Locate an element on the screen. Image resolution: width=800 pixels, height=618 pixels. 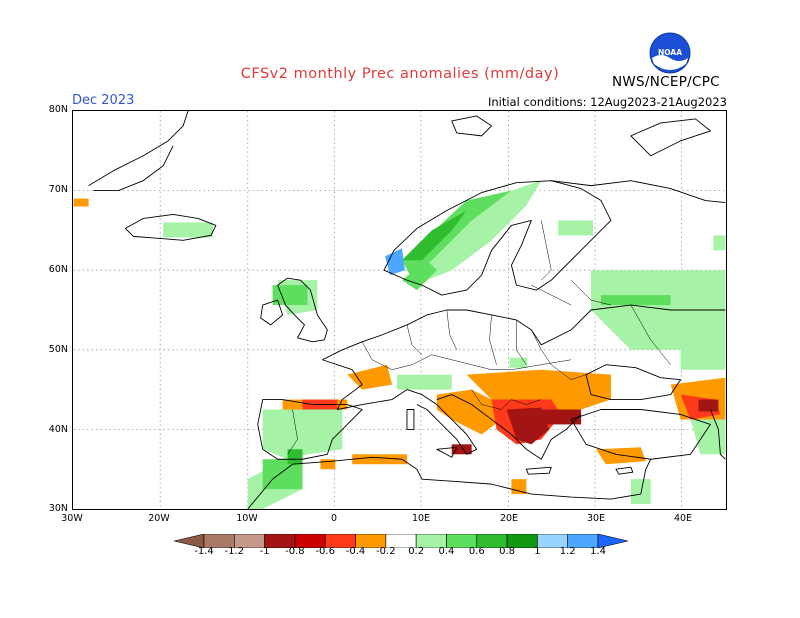
lon-label-30w: 30W is located at coordinates (72, 518).